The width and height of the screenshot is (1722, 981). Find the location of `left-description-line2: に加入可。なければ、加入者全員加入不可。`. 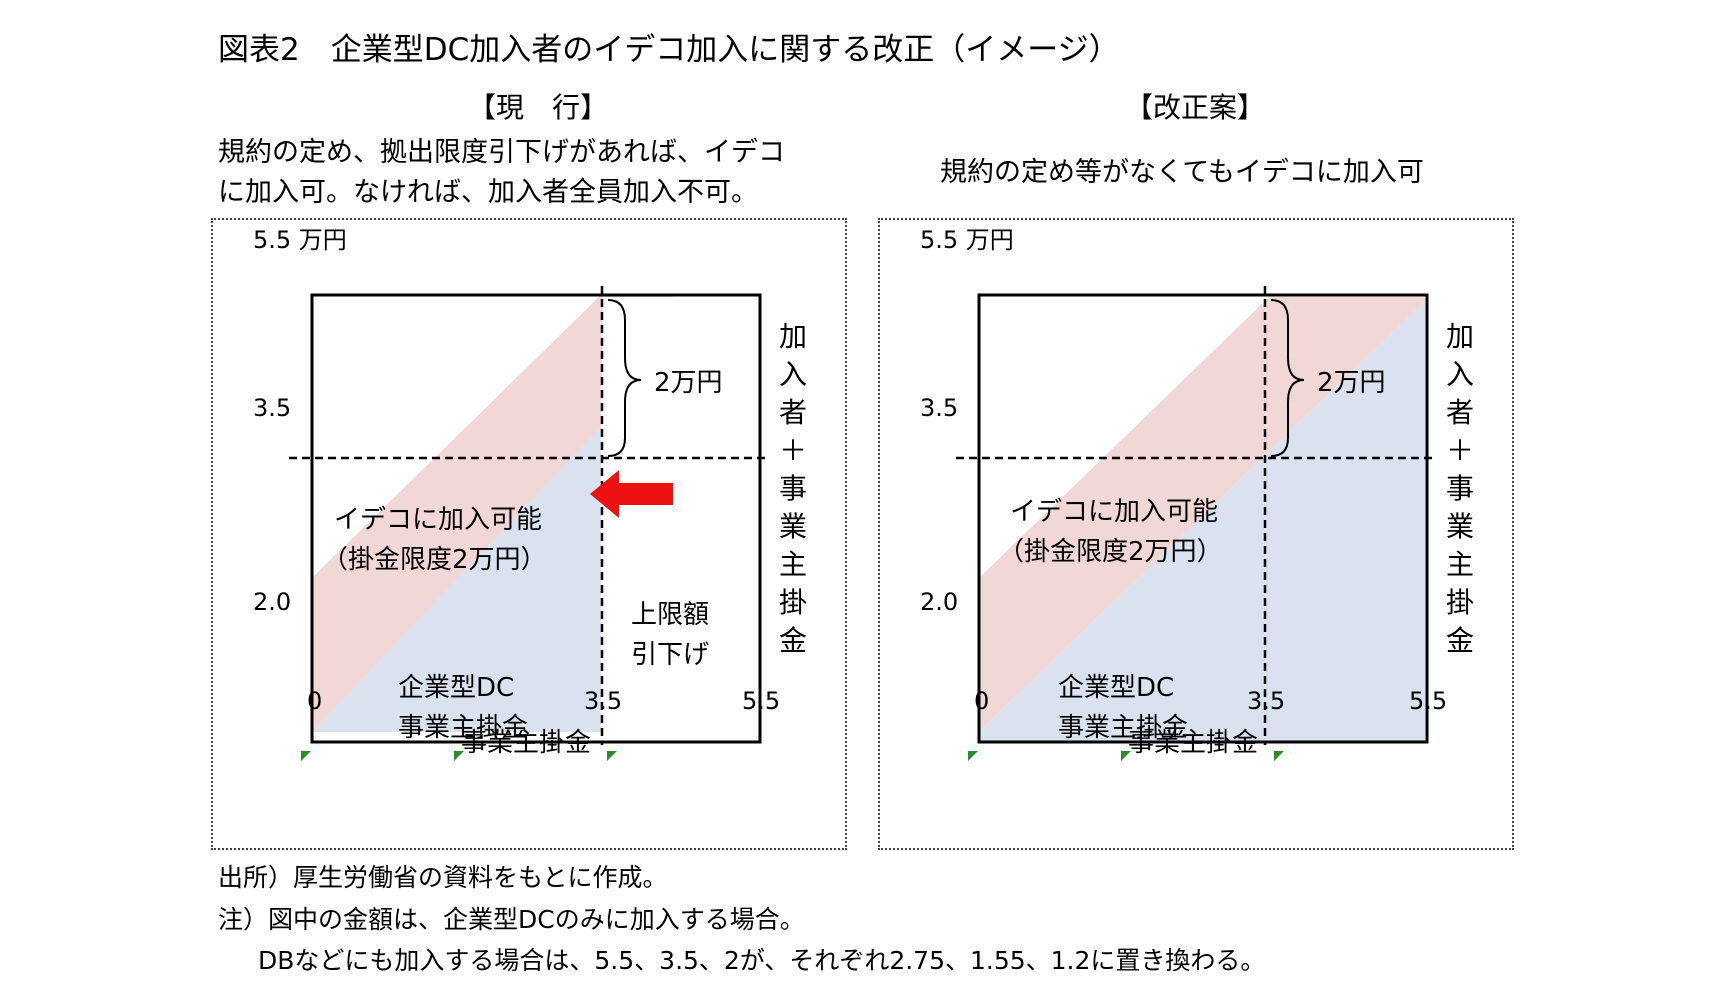

left-description-line2: に加入可。なければ、加入者全員加入不可。 is located at coordinates (488, 192).